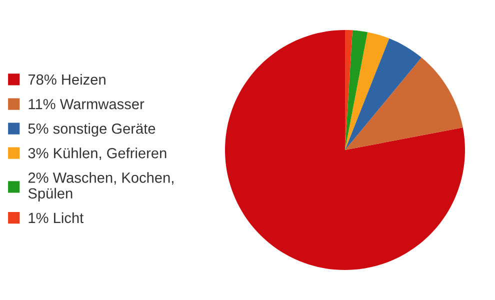 Image resolution: width=495 pixels, height=300 pixels. I want to click on legend-label: 11% Warmwasser, so click(86, 104).